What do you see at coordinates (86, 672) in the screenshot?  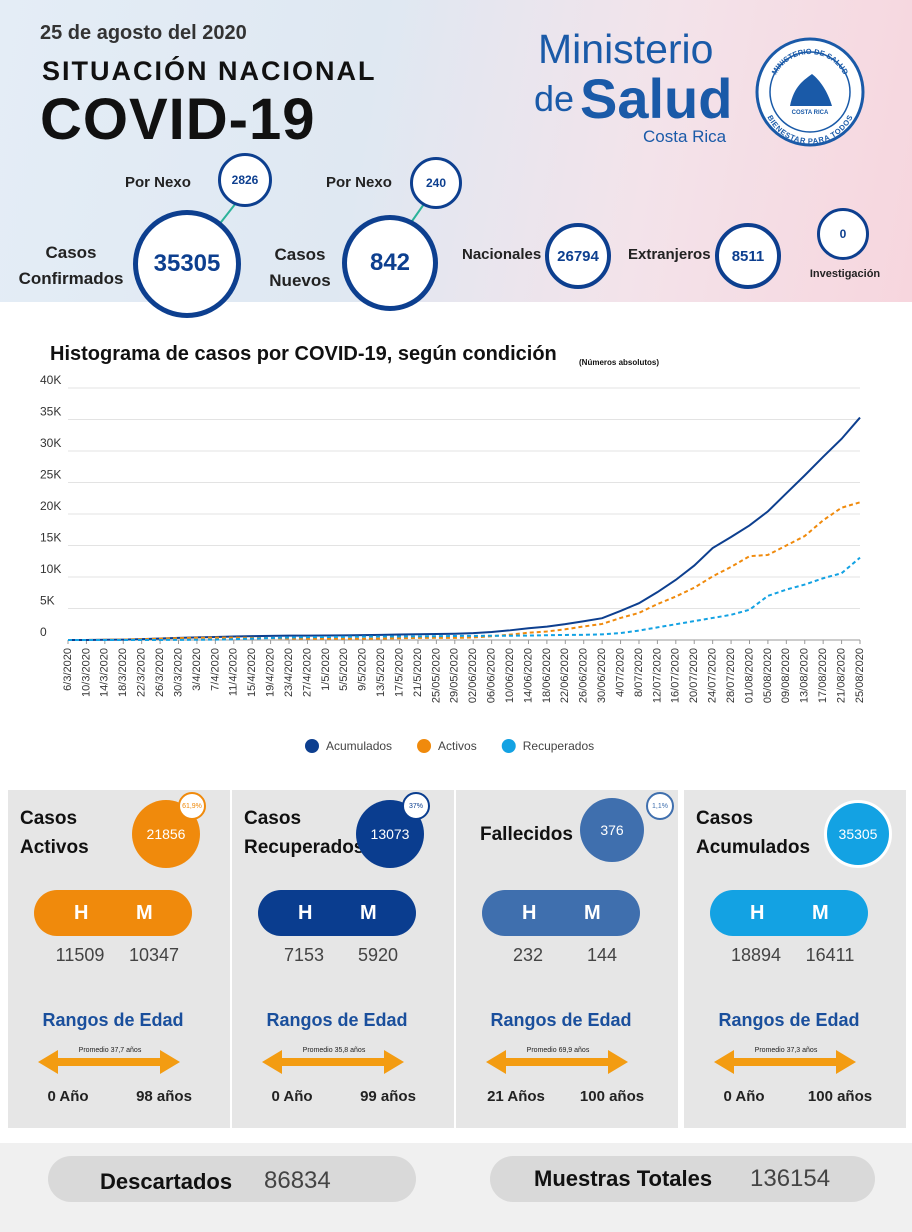 I see `x-tick-label: 10/3/2020` at bounding box center [86, 672].